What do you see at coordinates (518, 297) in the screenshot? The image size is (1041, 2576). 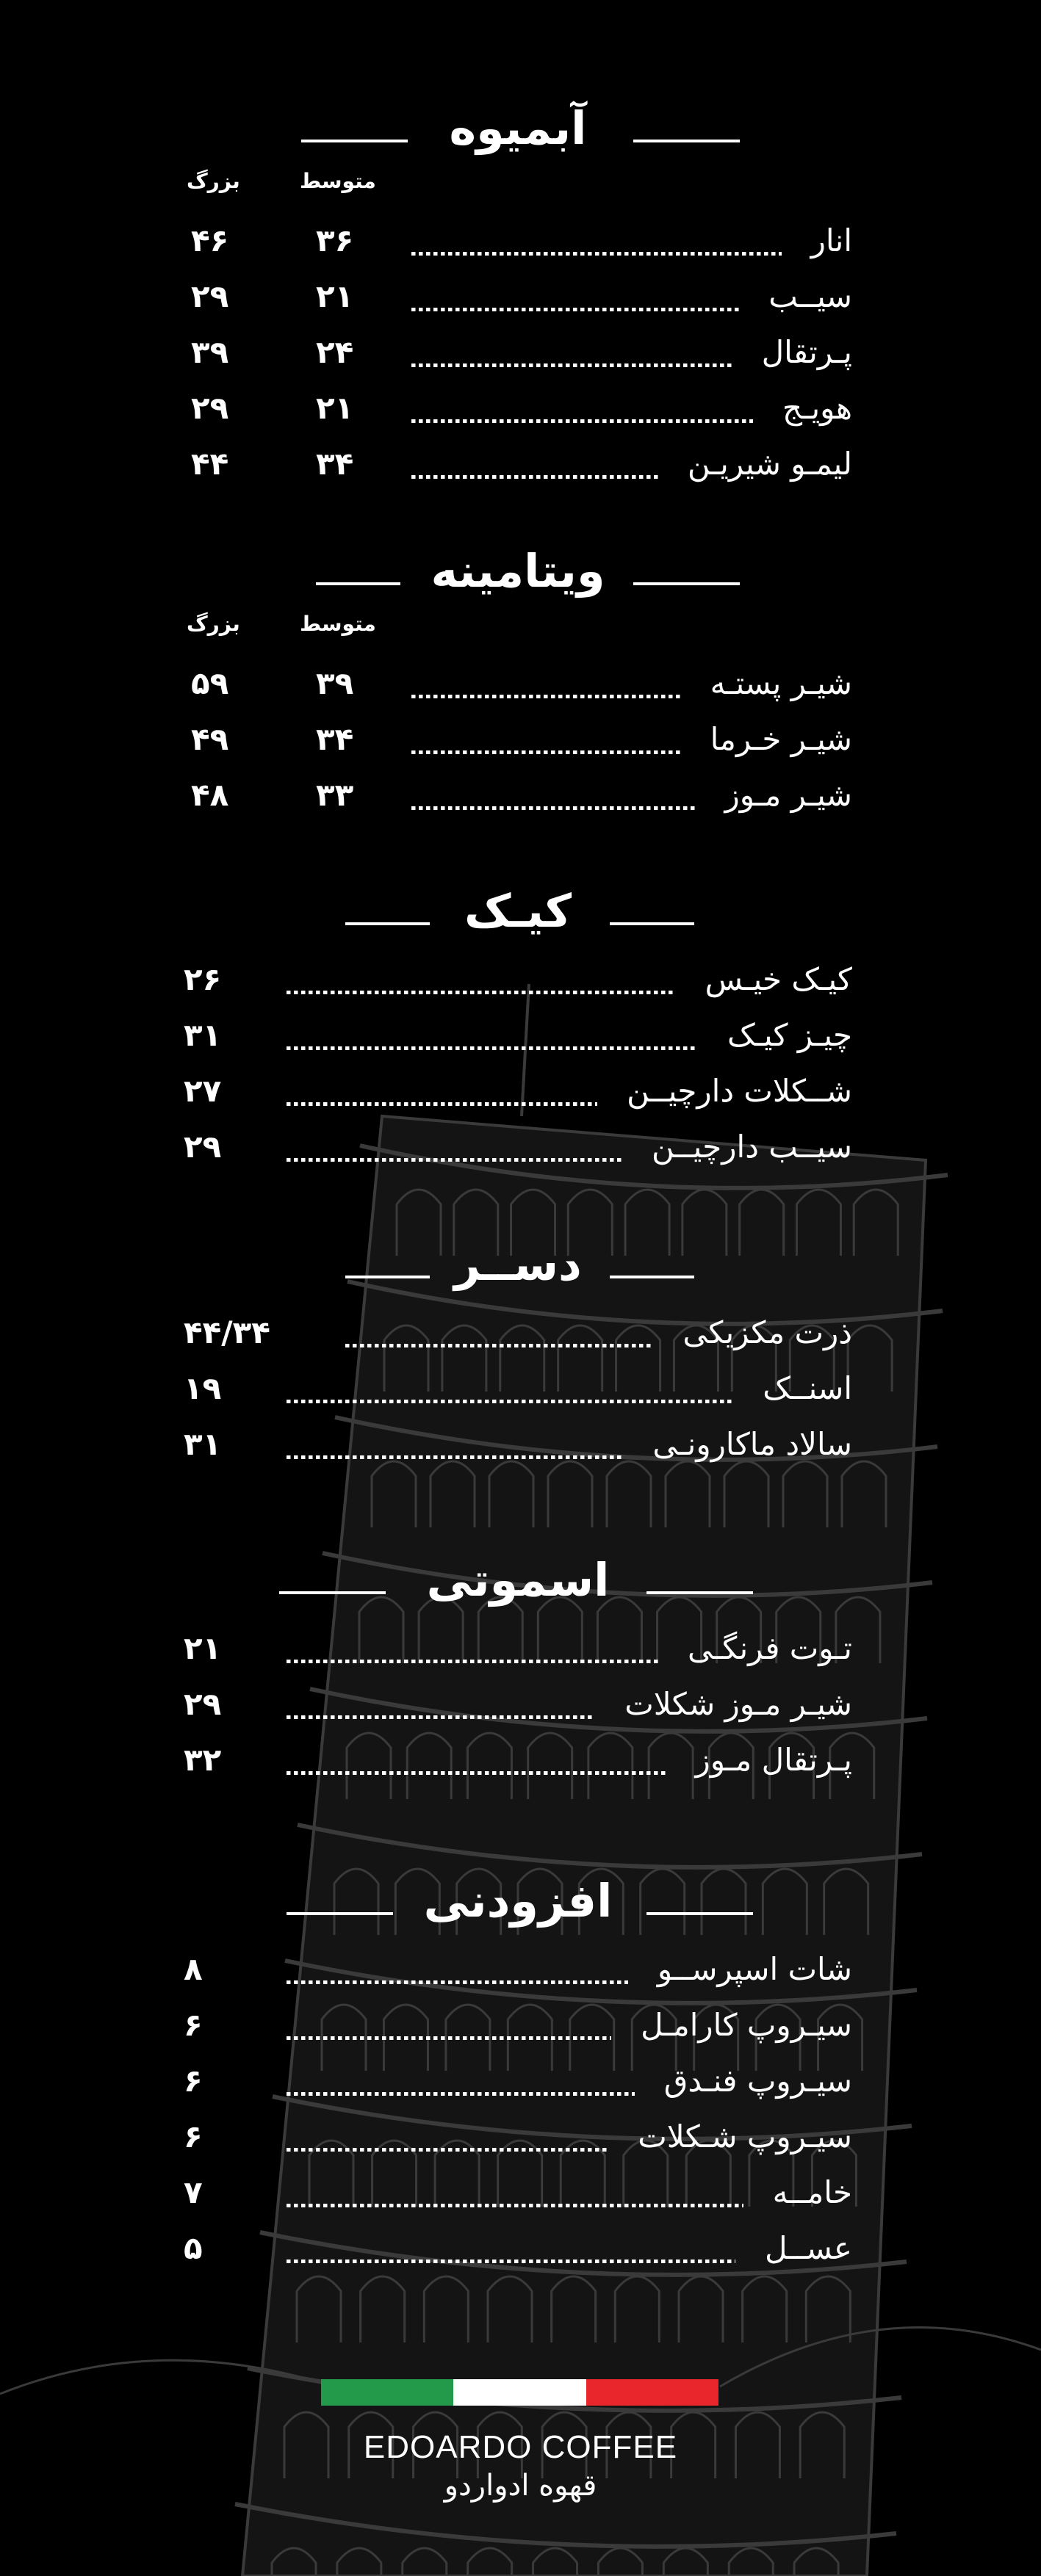 I see `menu-item-row: سیــب ۲۱ ۲۹` at bounding box center [518, 297].